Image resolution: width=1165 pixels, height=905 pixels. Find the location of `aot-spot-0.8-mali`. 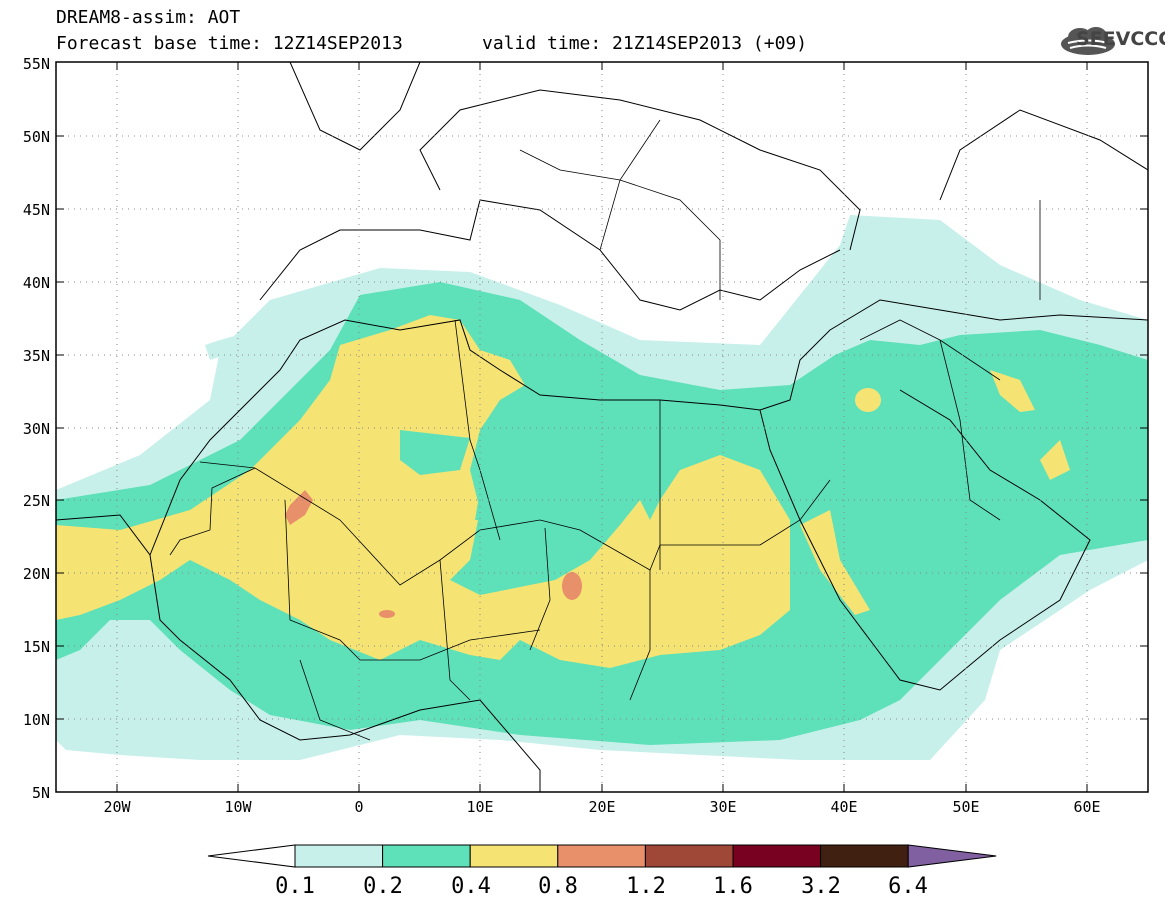

aot-spot-0.8-mali is located at coordinates (387, 614).